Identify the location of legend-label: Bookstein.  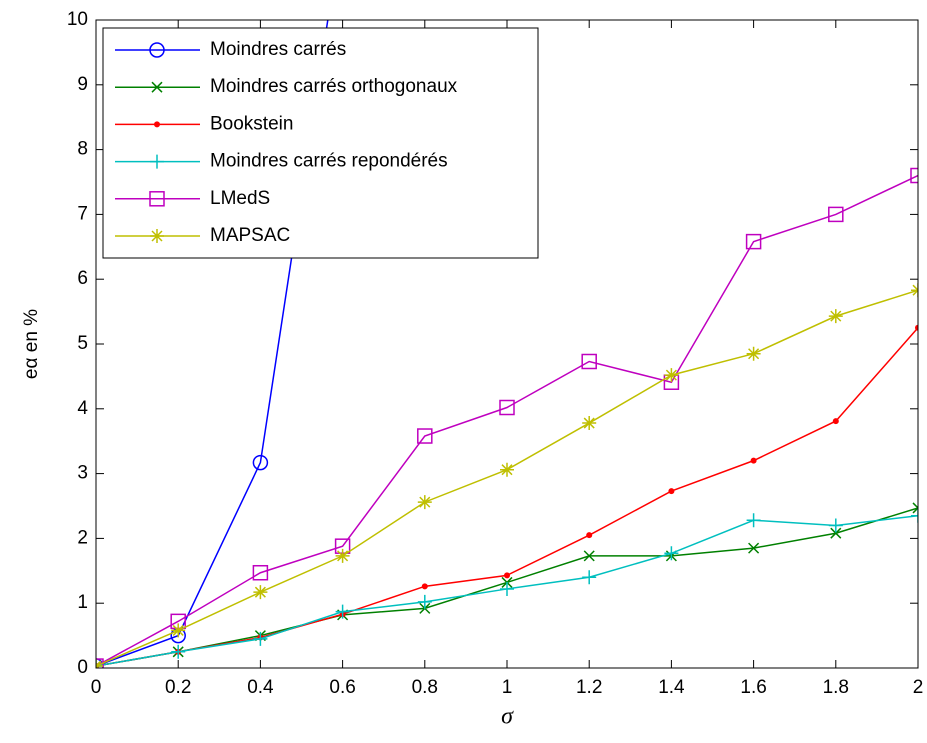
(251, 123).